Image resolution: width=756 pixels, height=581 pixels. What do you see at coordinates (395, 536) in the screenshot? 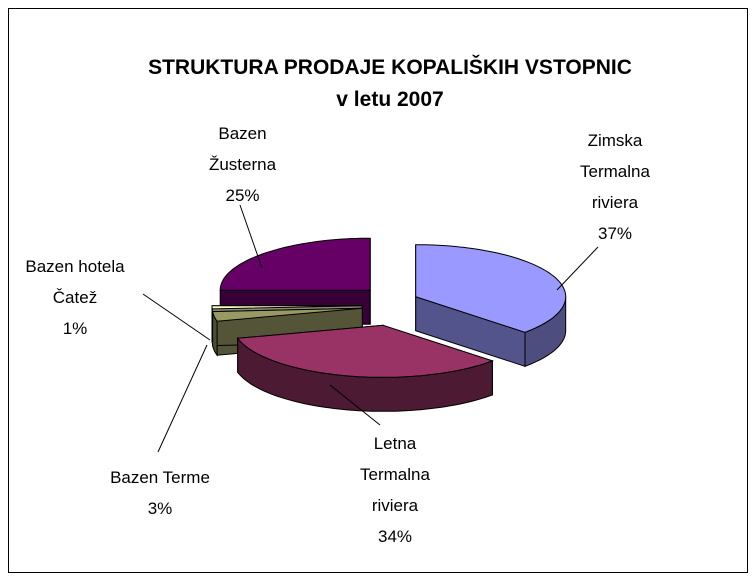
I see `value-label: 34%` at bounding box center [395, 536].